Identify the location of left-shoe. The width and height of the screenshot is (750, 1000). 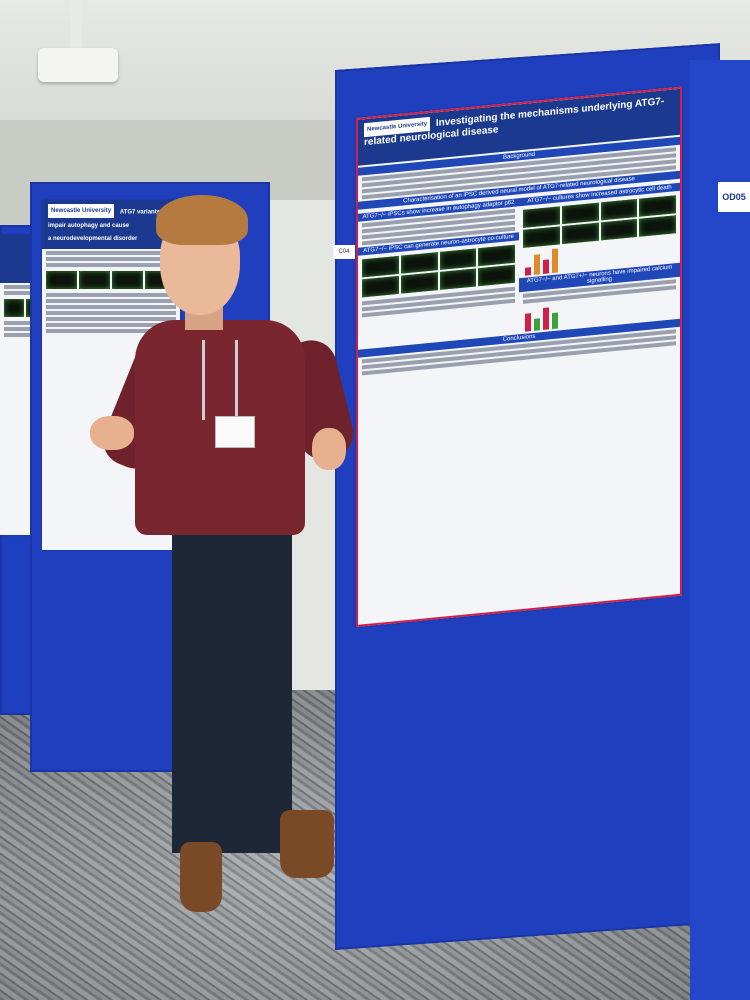
(201, 877).